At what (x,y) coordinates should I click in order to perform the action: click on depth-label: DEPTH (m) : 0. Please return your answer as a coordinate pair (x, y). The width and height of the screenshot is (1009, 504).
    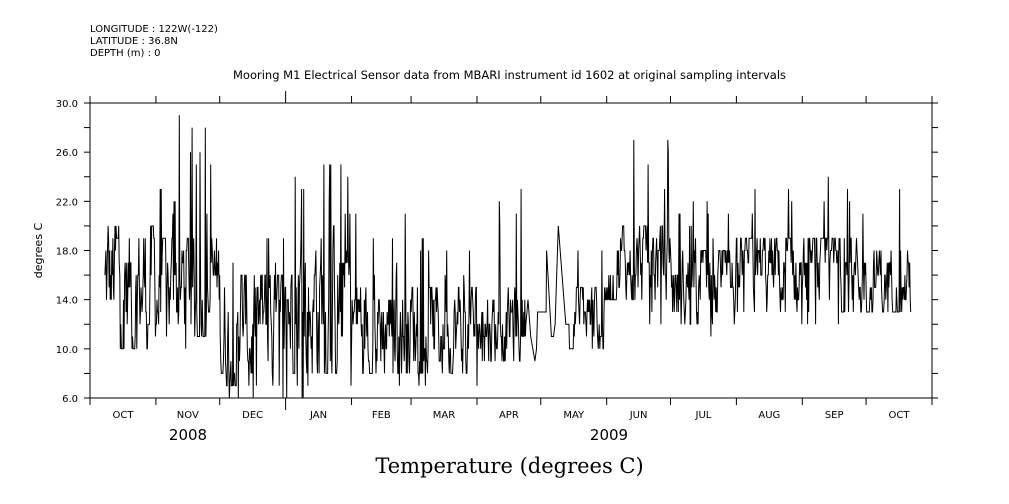
    Looking at the image, I should click on (125, 53).